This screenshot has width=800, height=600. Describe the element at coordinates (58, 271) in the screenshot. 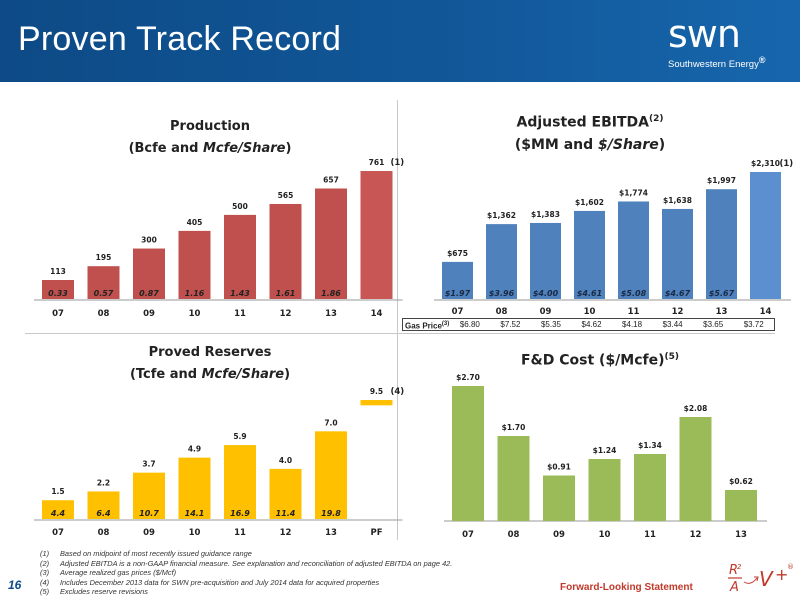

I see `production-value-label: 113` at that location.